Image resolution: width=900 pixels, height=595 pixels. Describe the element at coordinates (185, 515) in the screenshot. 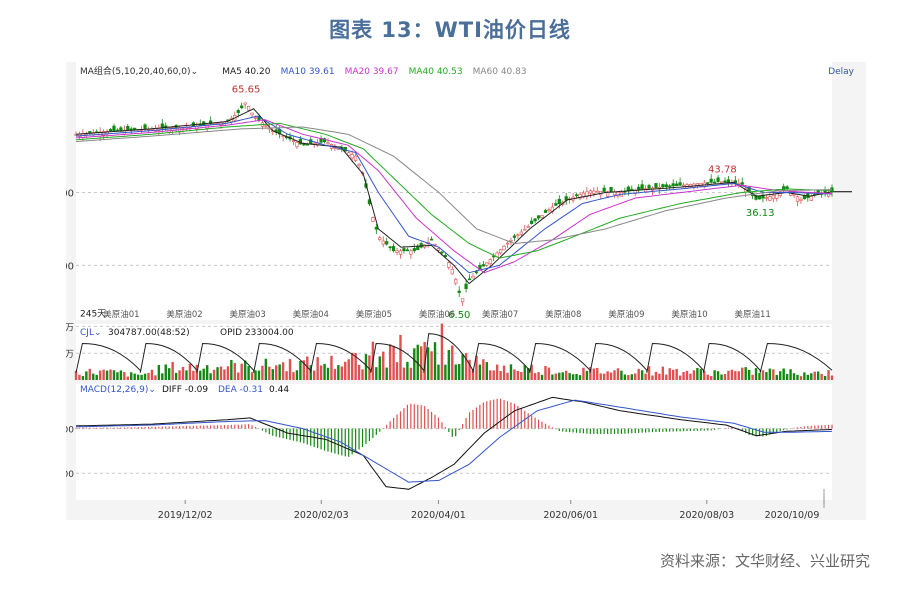

I see `x-tick-label: 2019/12/02` at that location.